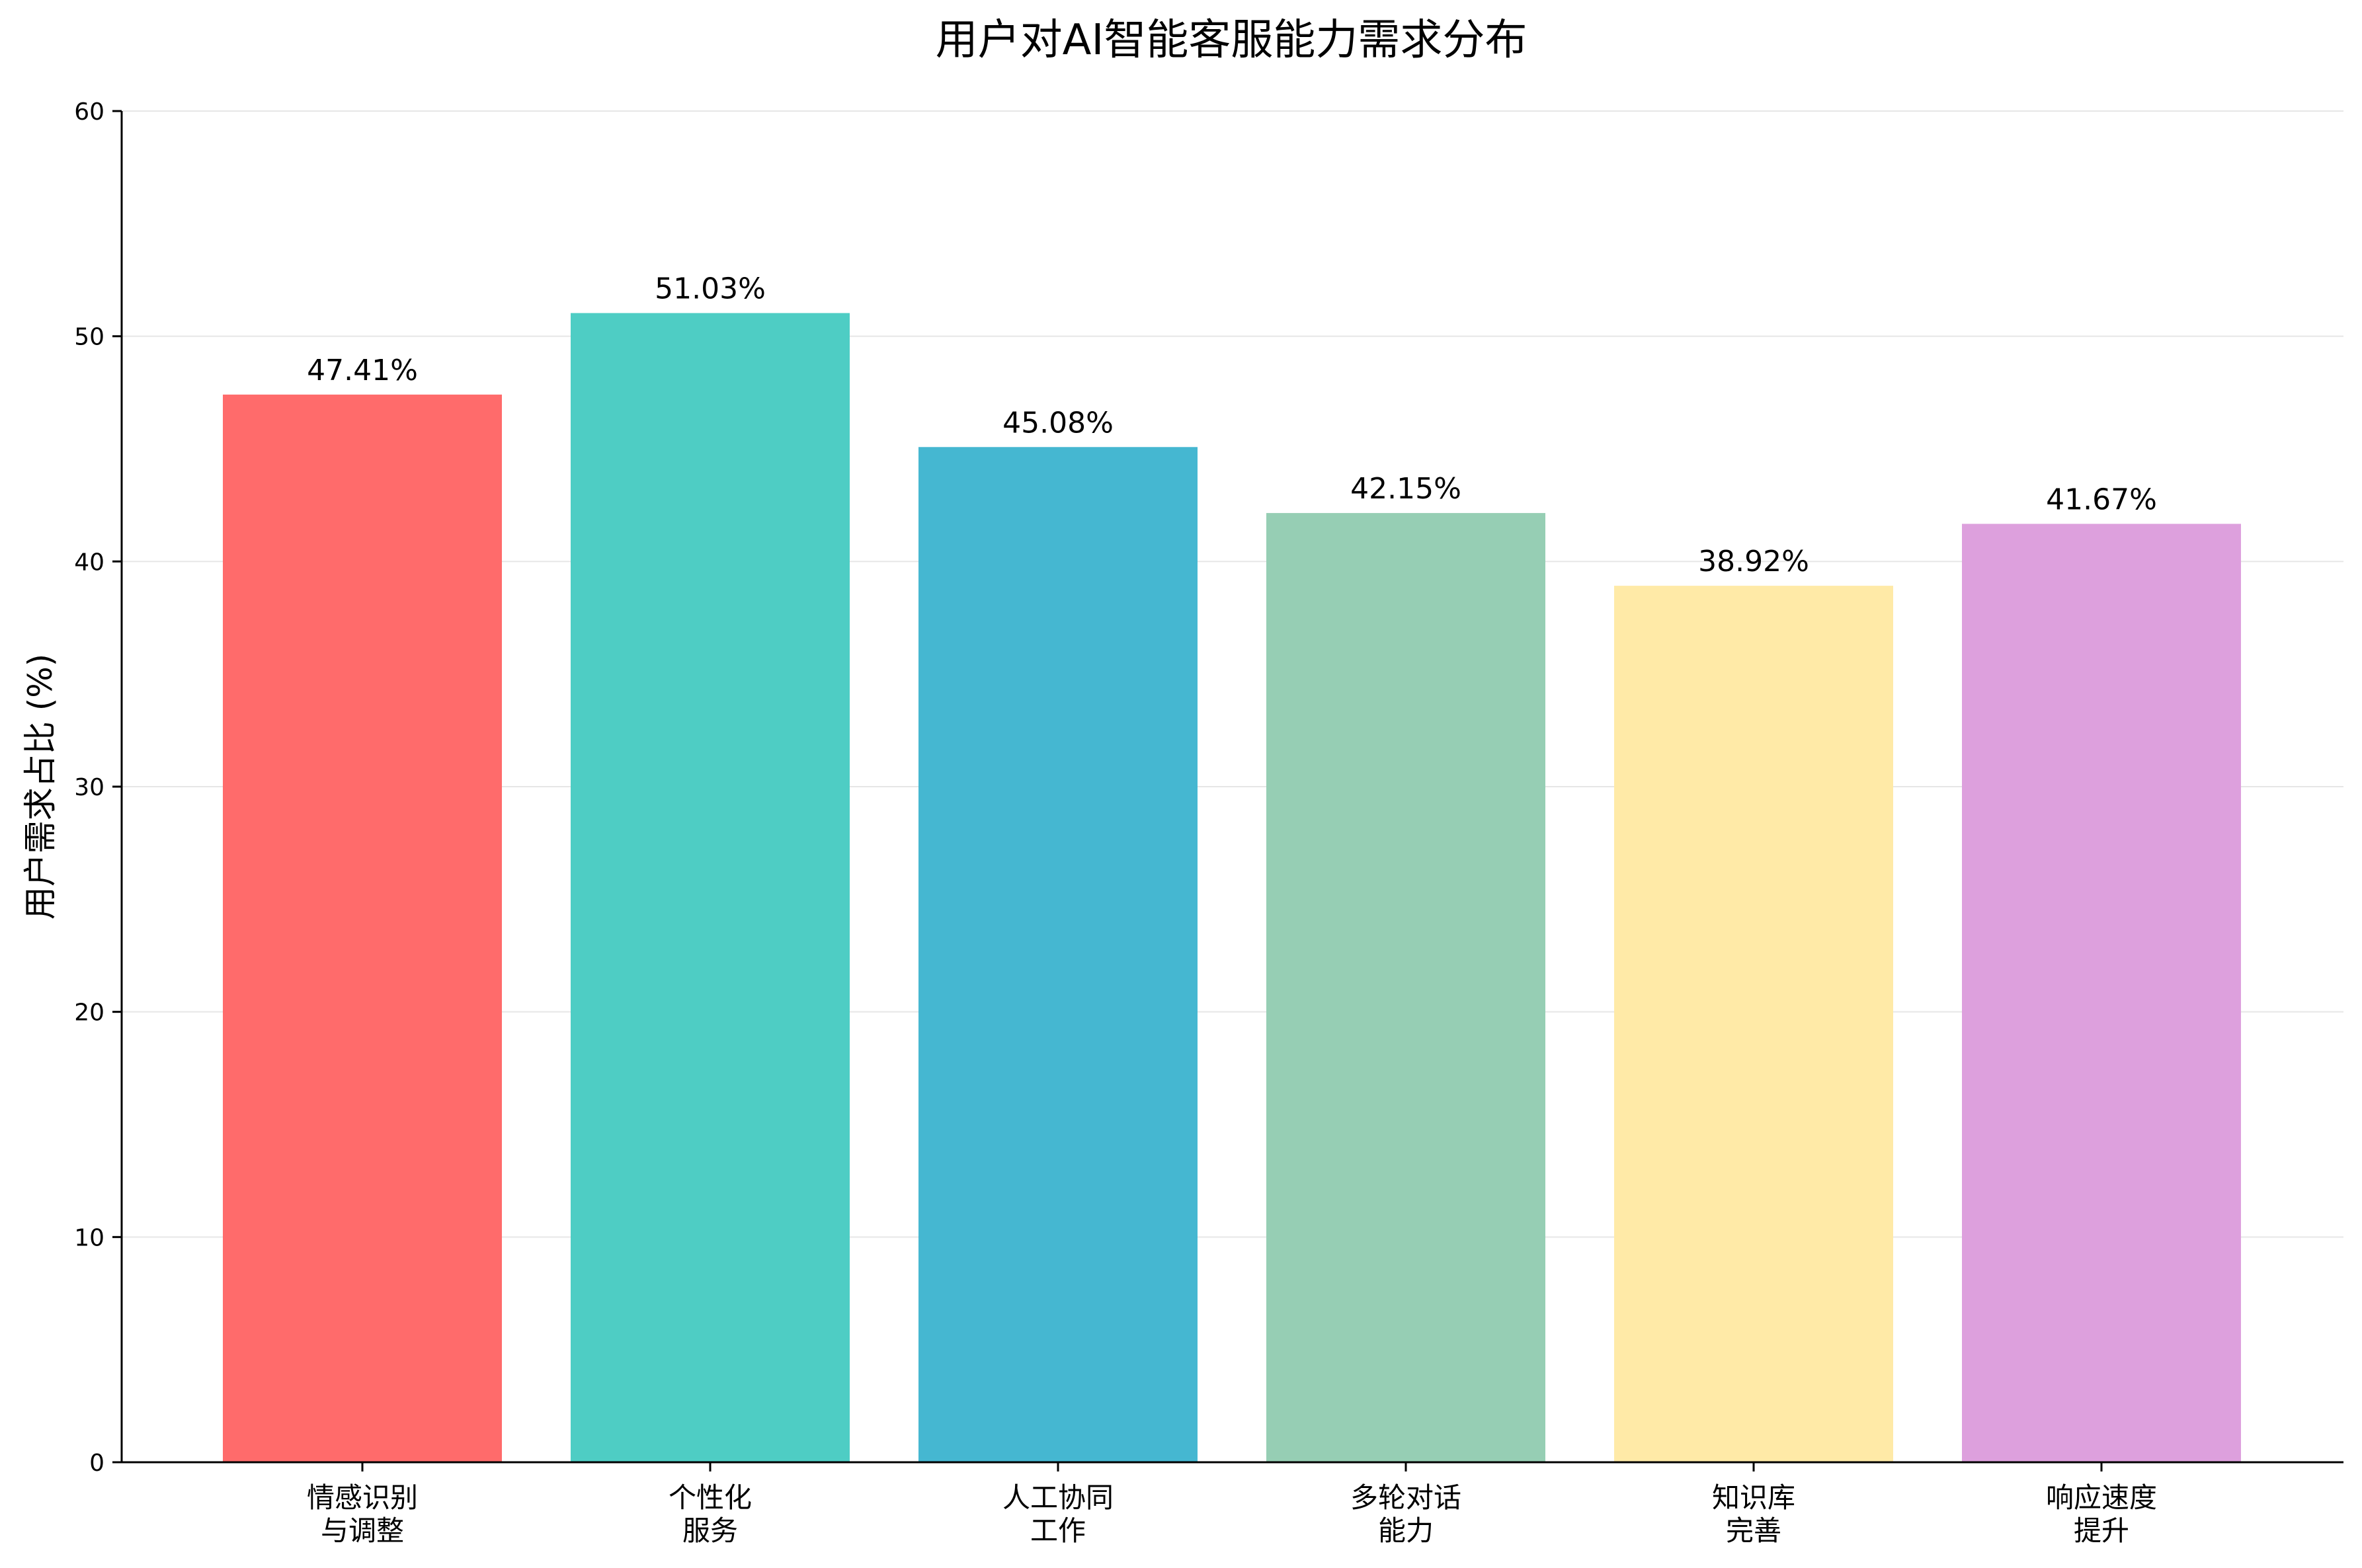 This screenshot has height=1568, width=2362. Describe the element at coordinates (89, 562) in the screenshot. I see `y-tick-label: 40` at that location.